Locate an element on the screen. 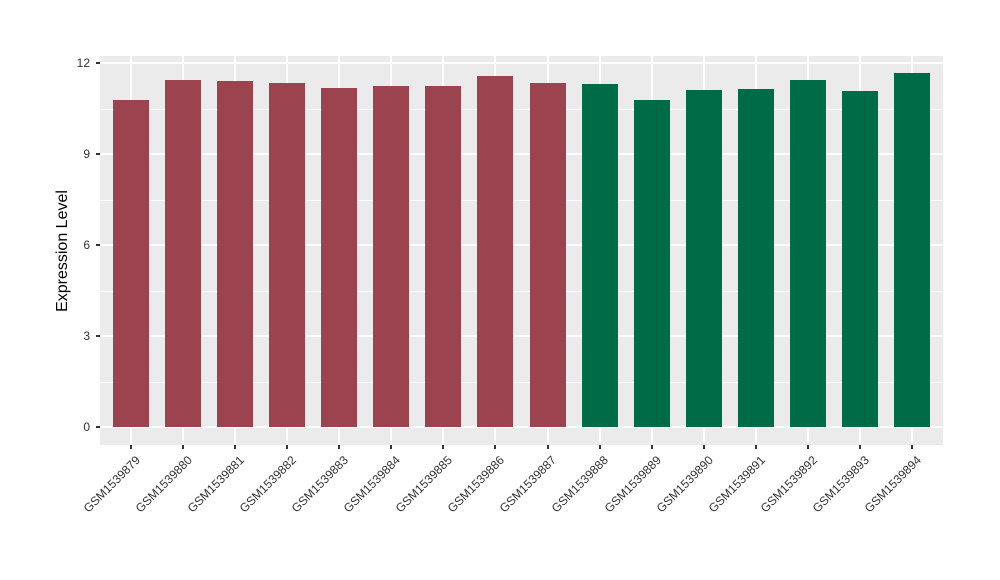 Image resolution: width=1000 pixels, height=580 pixels. bar-GSM1539886 is located at coordinates (495, 251).